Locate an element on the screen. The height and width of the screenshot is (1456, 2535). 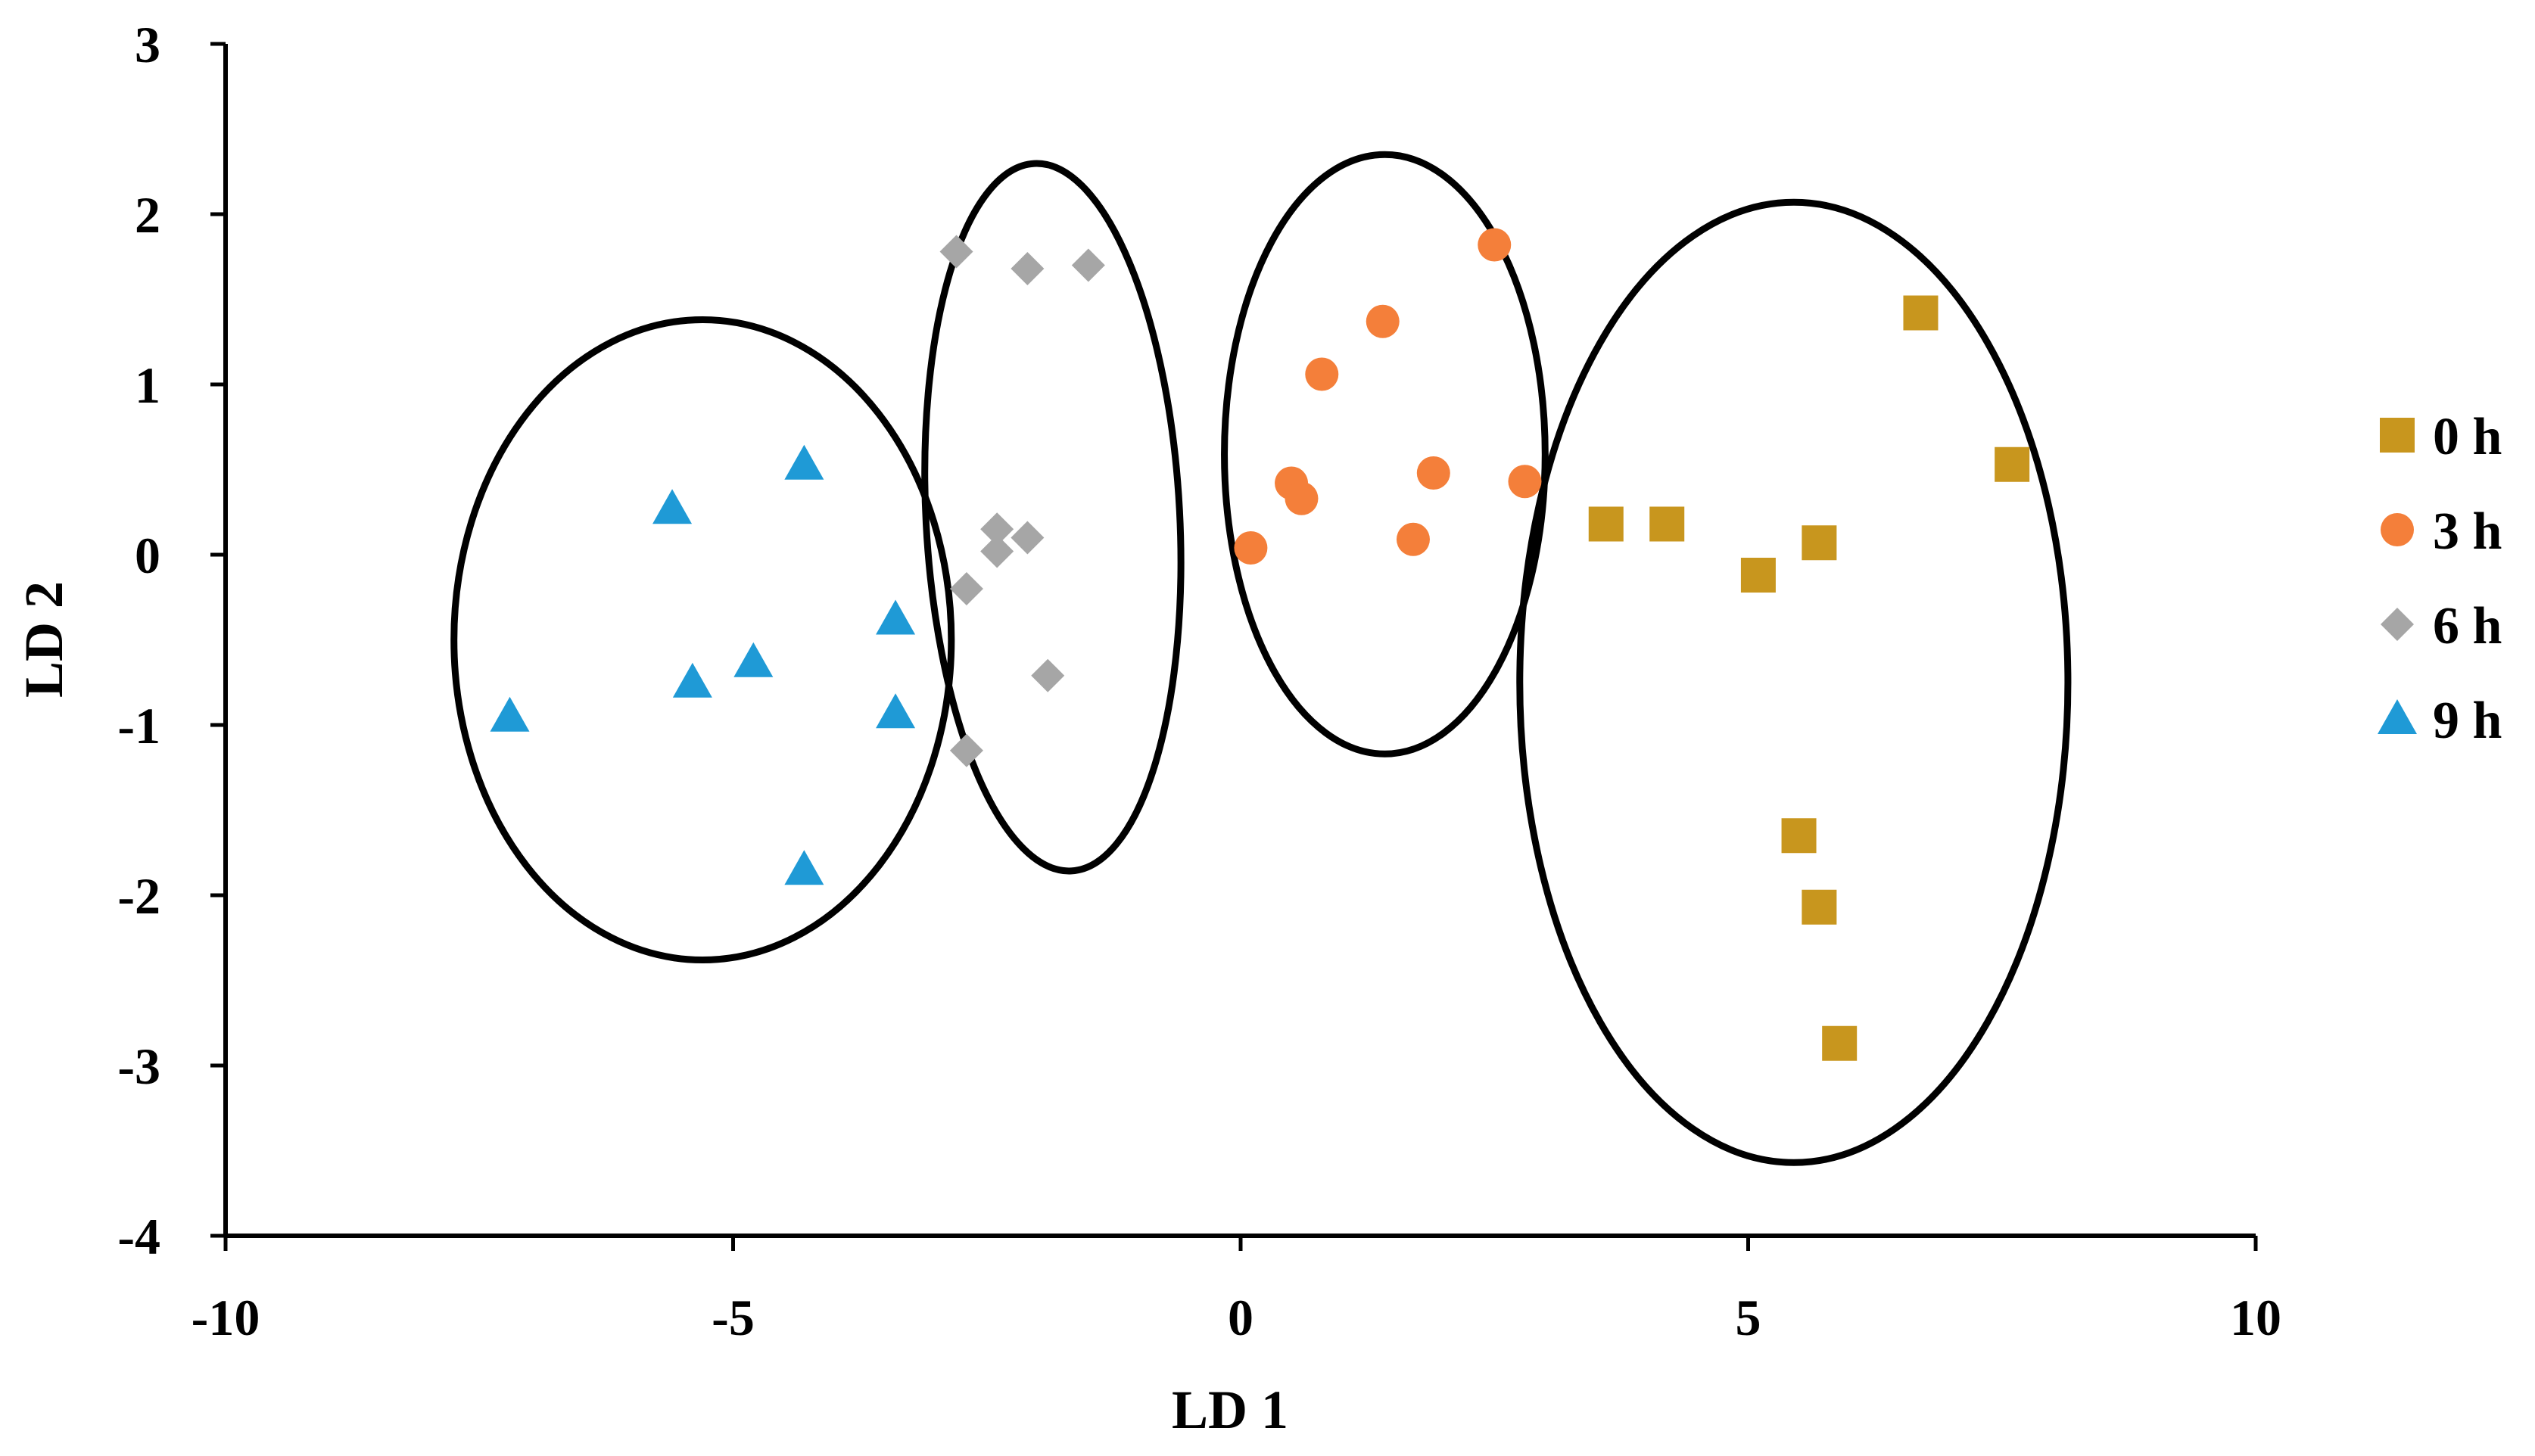
y-tick-label: 3 is located at coordinates (147, 45).